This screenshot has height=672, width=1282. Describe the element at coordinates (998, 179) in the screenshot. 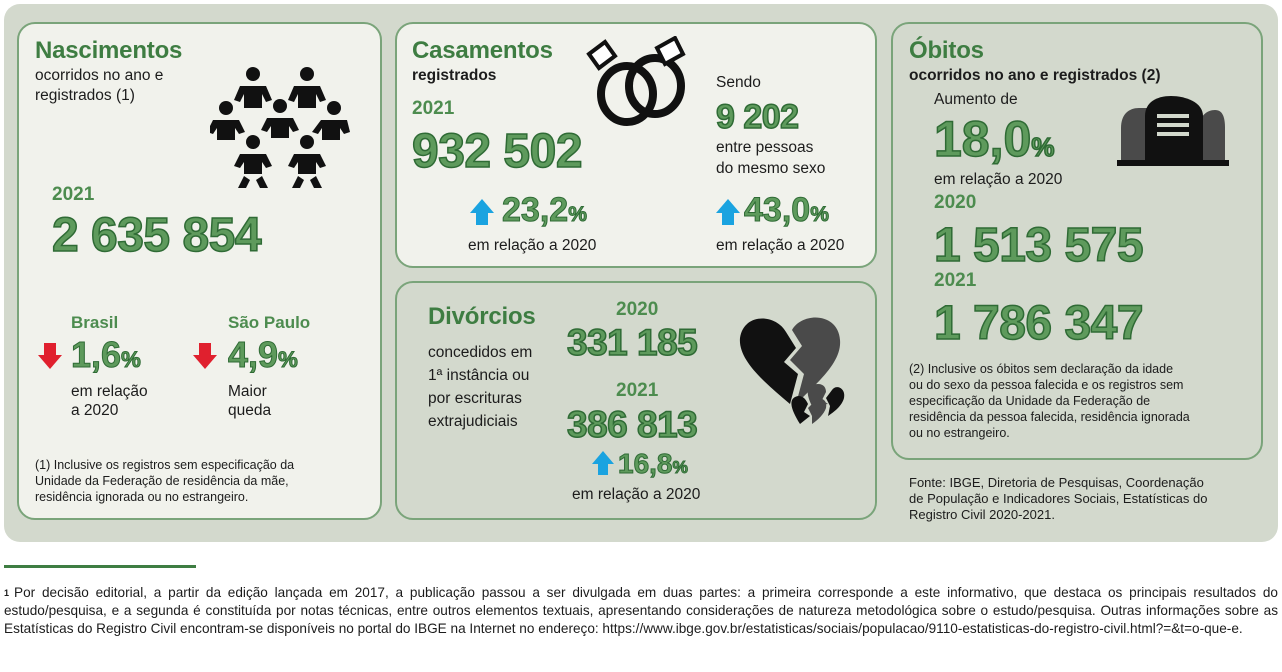

I see `obitos-increase-desc: em relação a 2020` at that location.